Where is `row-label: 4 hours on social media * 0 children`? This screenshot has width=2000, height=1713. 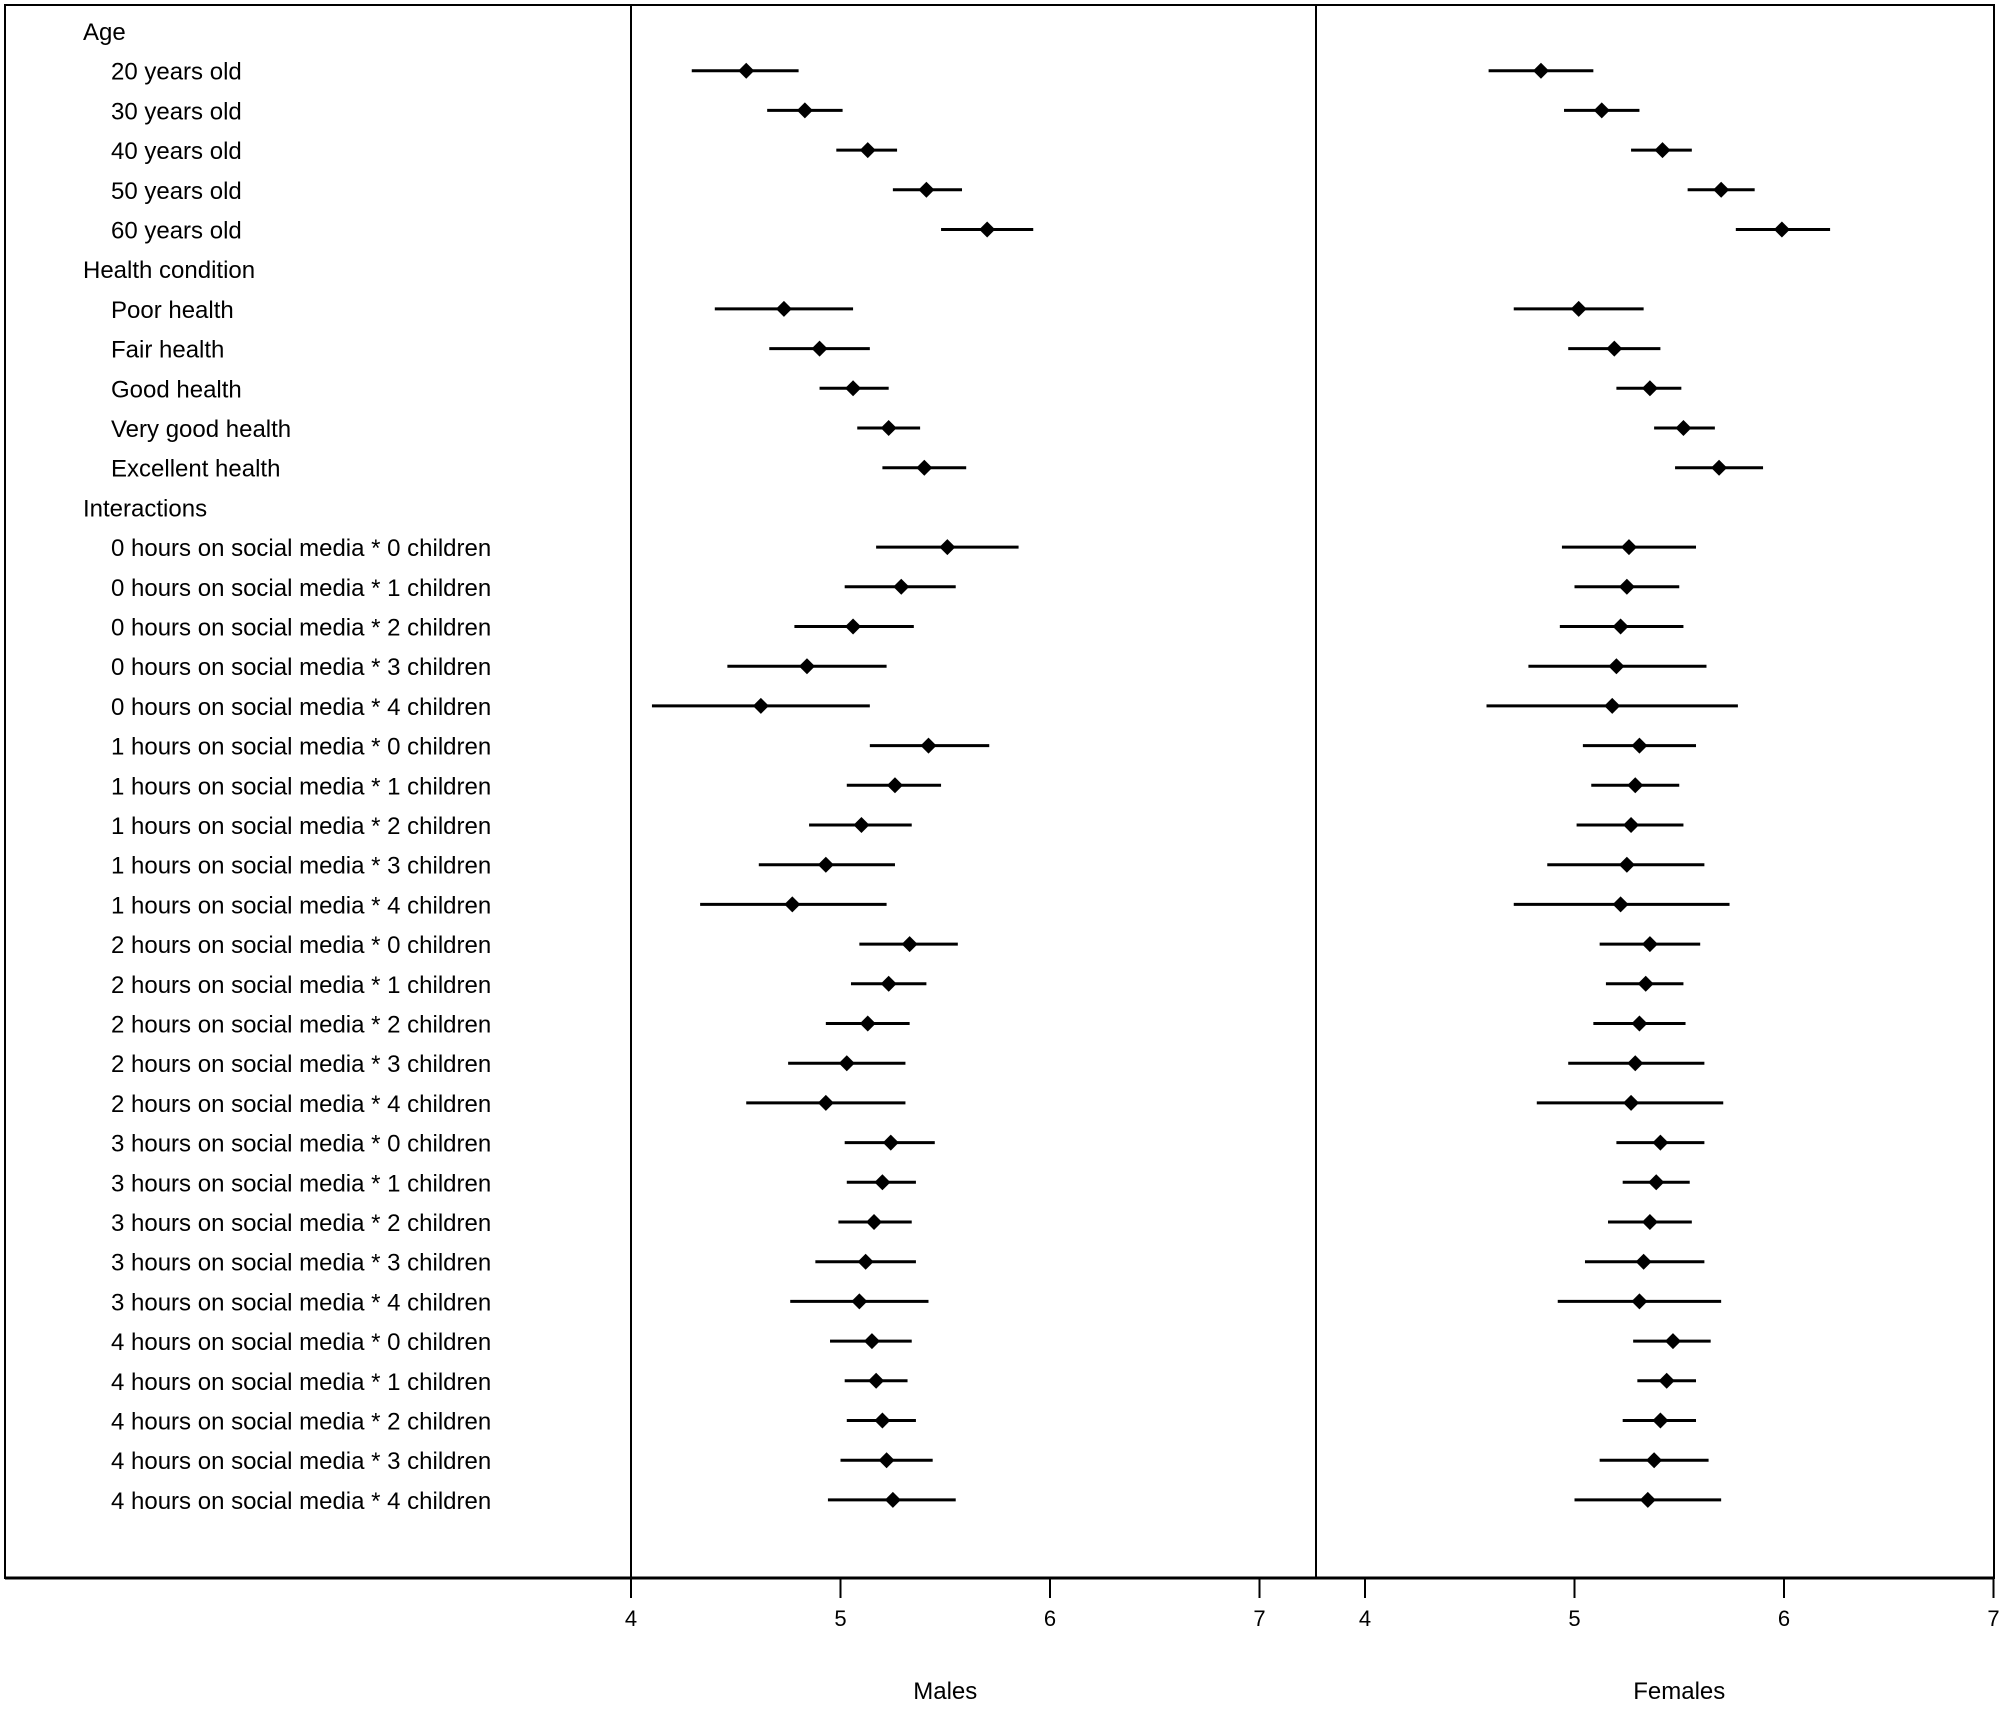
row-label: 4 hours on social media * 0 children is located at coordinates (301, 1342).